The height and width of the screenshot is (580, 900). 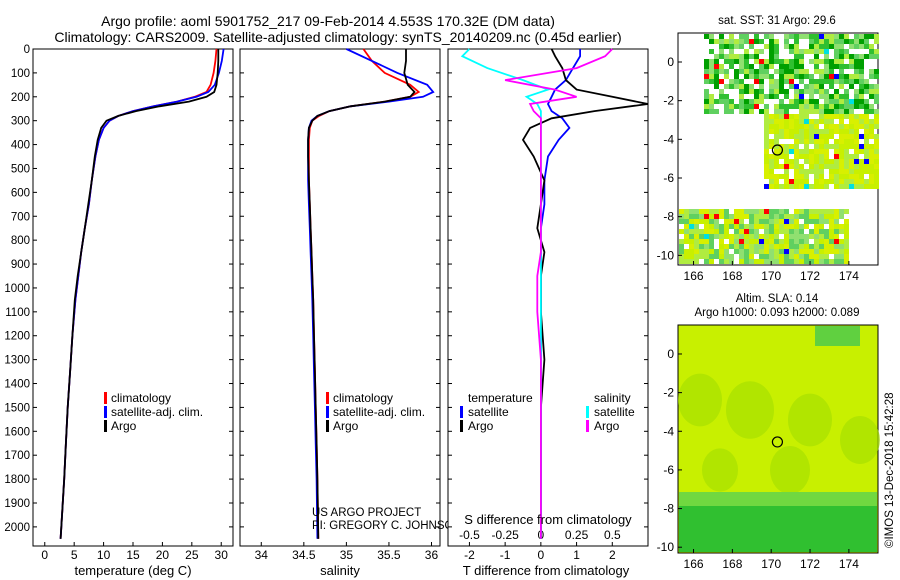 What do you see at coordinates (20, 169) in the screenshot?
I see `depth-tick-label: 500` at bounding box center [20, 169].